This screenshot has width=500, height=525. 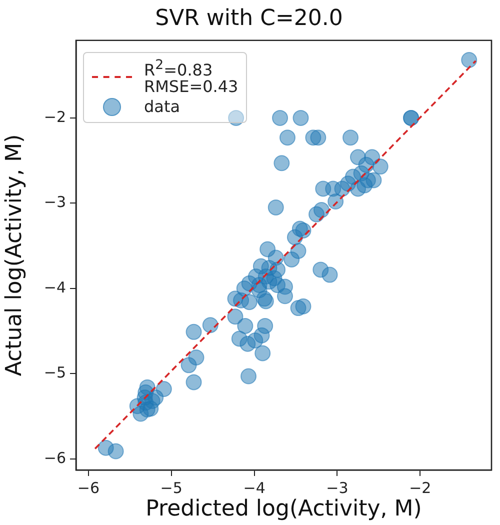 I want to click on x-tick-label: −2, so click(x=420, y=487).